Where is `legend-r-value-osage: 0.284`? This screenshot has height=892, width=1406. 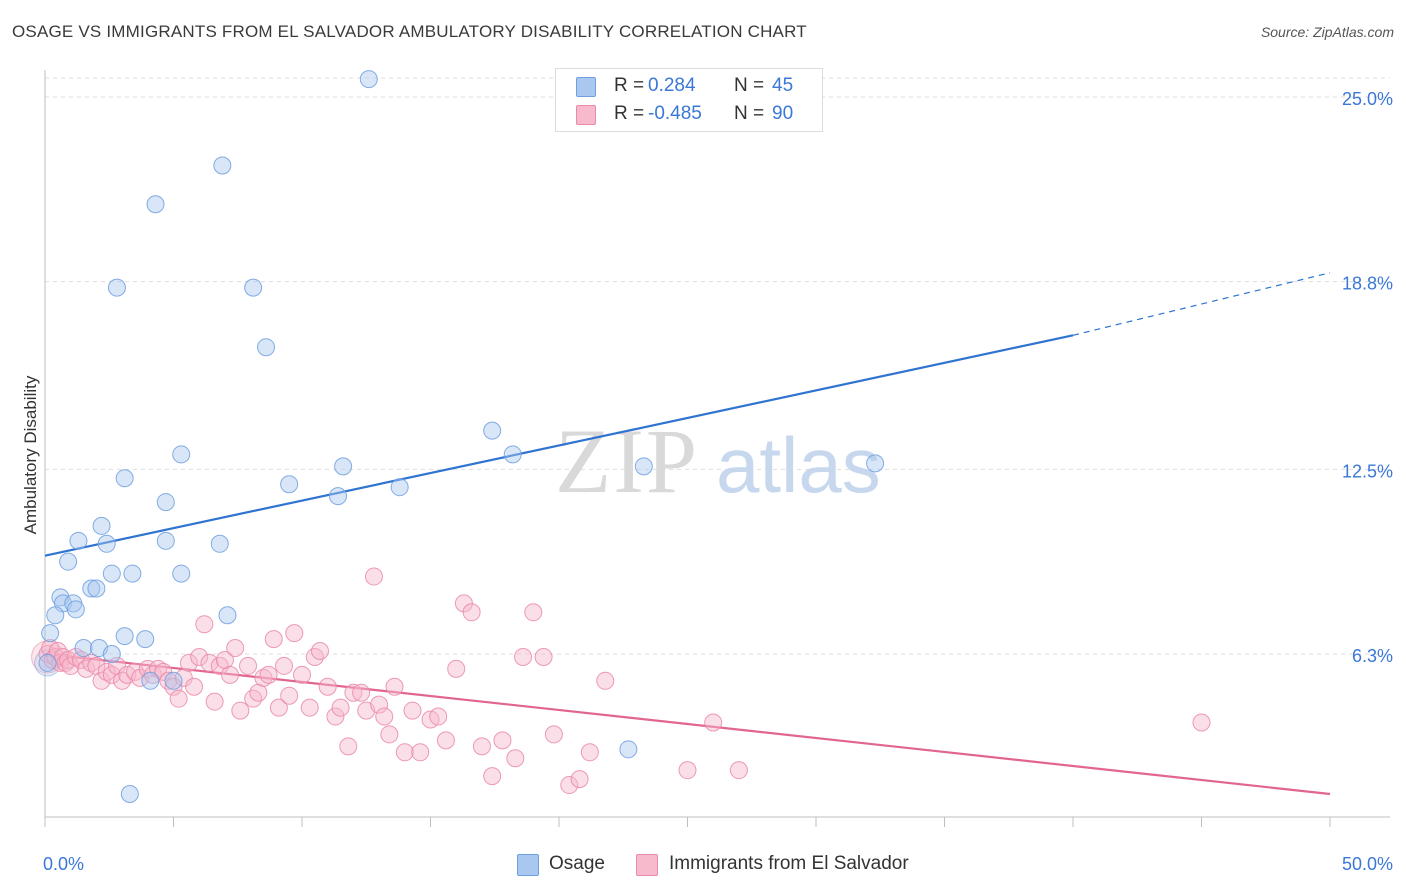
legend-r-value-osage: 0.284 is located at coordinates (672, 85).